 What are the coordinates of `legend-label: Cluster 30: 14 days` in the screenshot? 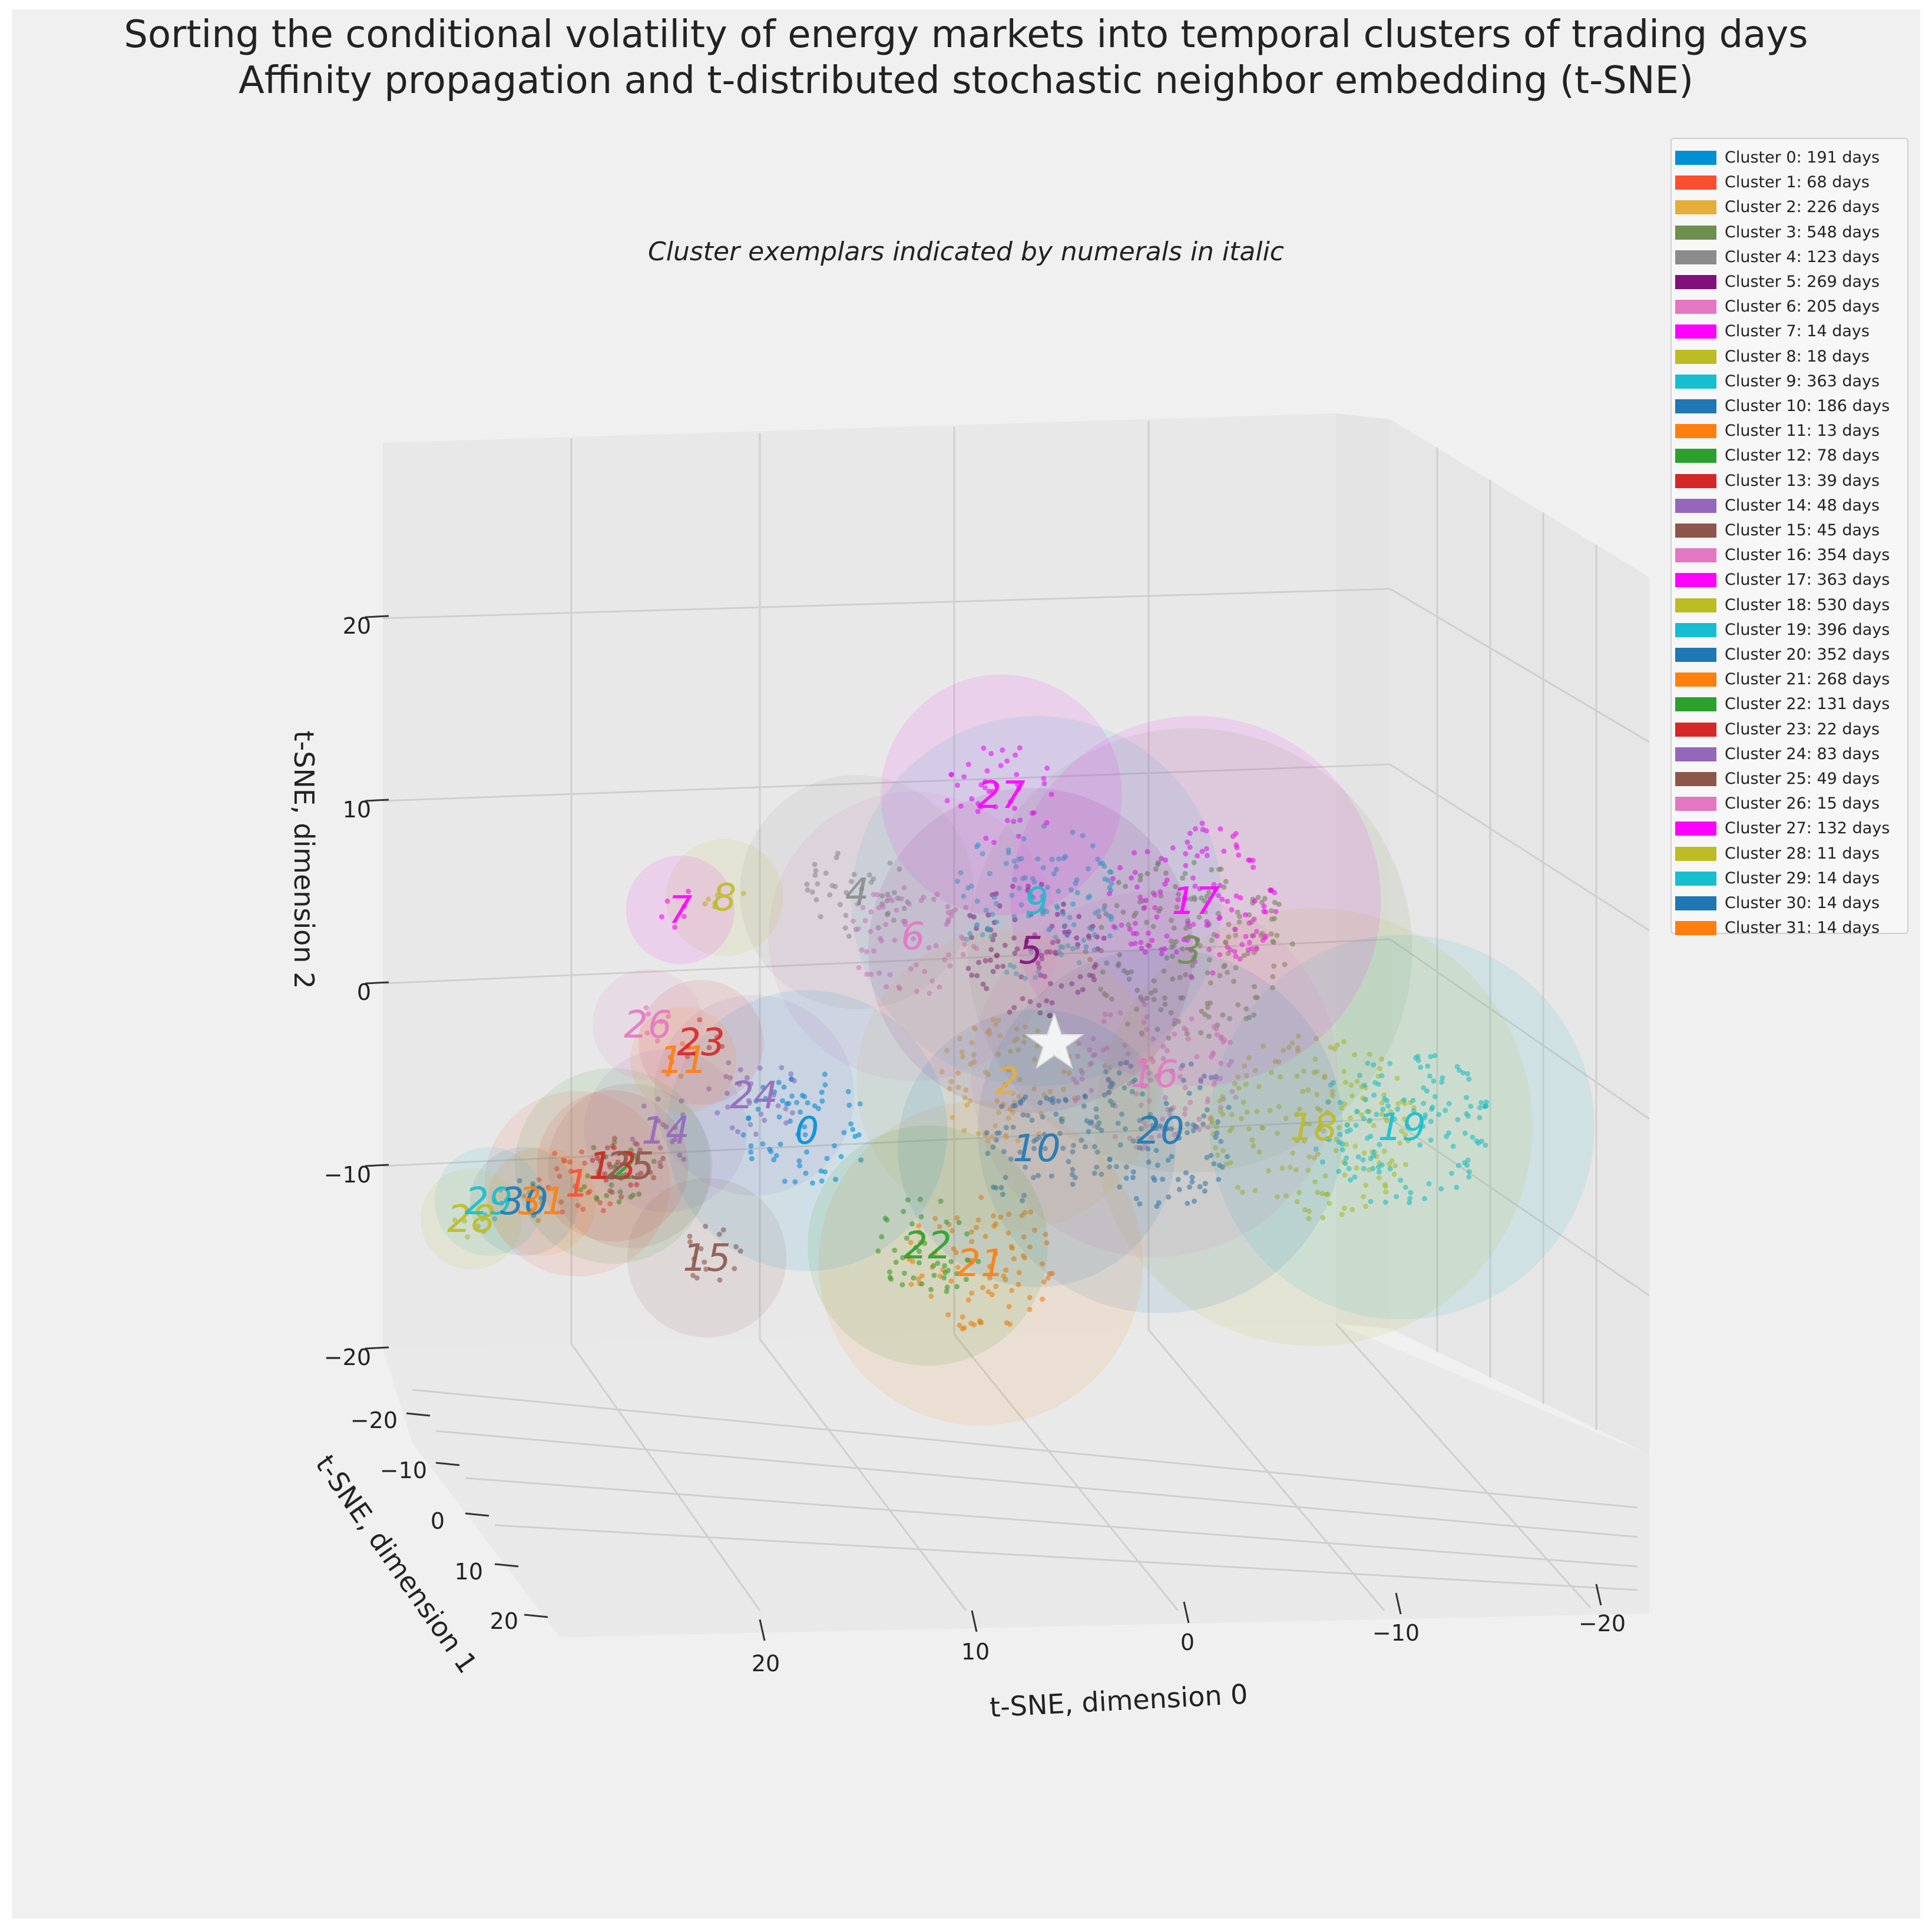 It's located at (1802, 903).